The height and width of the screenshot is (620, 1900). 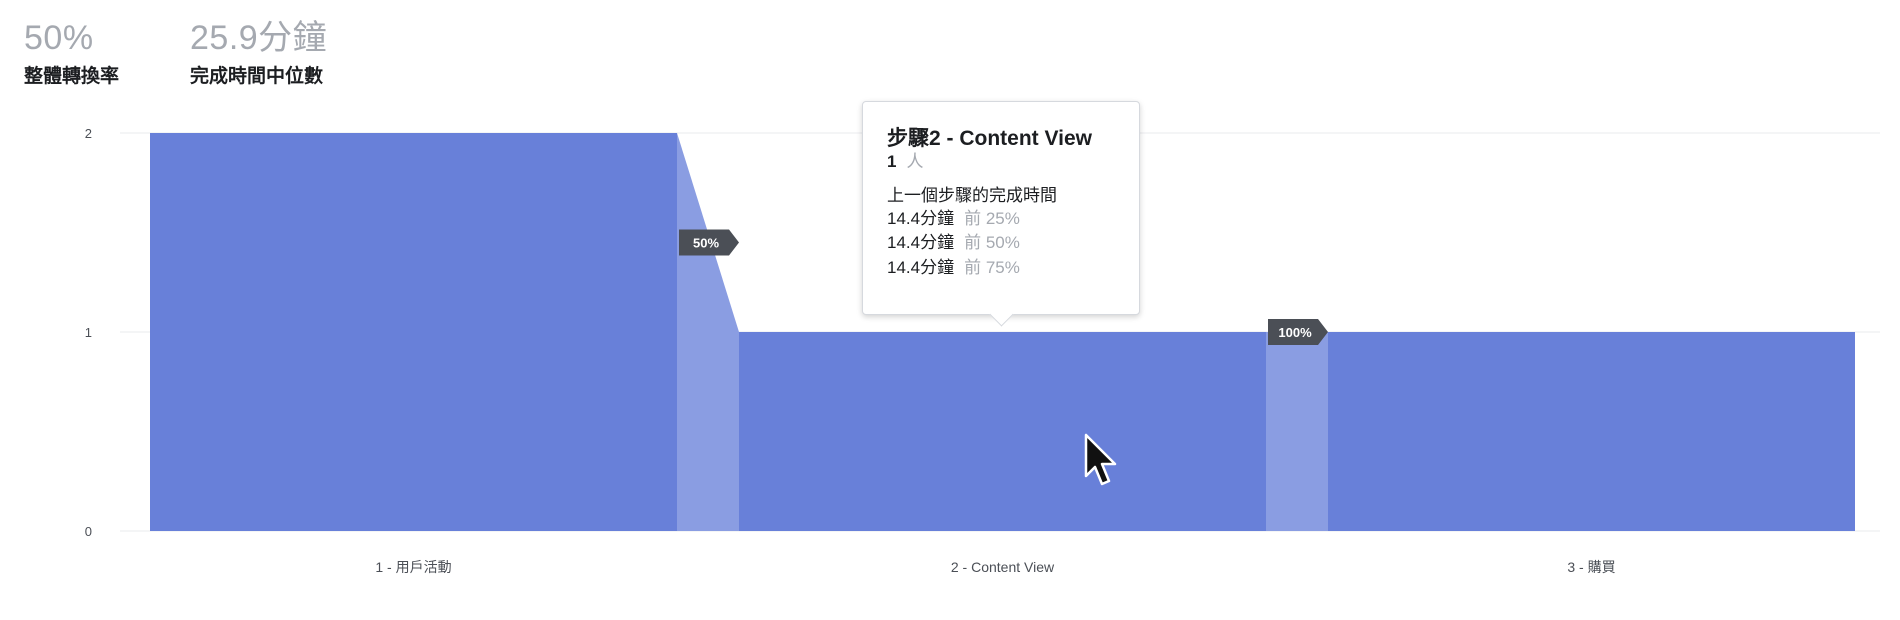 I want to click on tooltip-row: 14.4分鐘前 25%, so click(x=1001, y=219).